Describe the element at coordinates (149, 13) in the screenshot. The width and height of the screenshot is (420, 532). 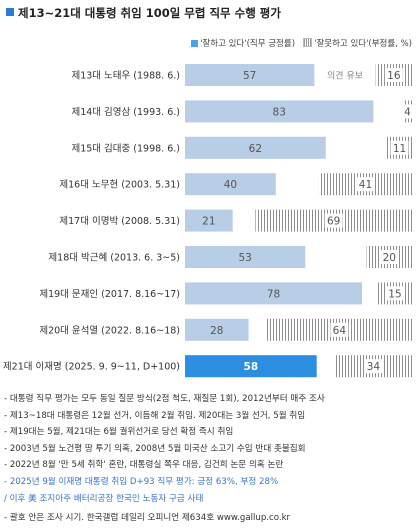
I see `chart-title-text: 제13~21대 대통령 취임 100일 무렵 직무 수행 평가` at that location.